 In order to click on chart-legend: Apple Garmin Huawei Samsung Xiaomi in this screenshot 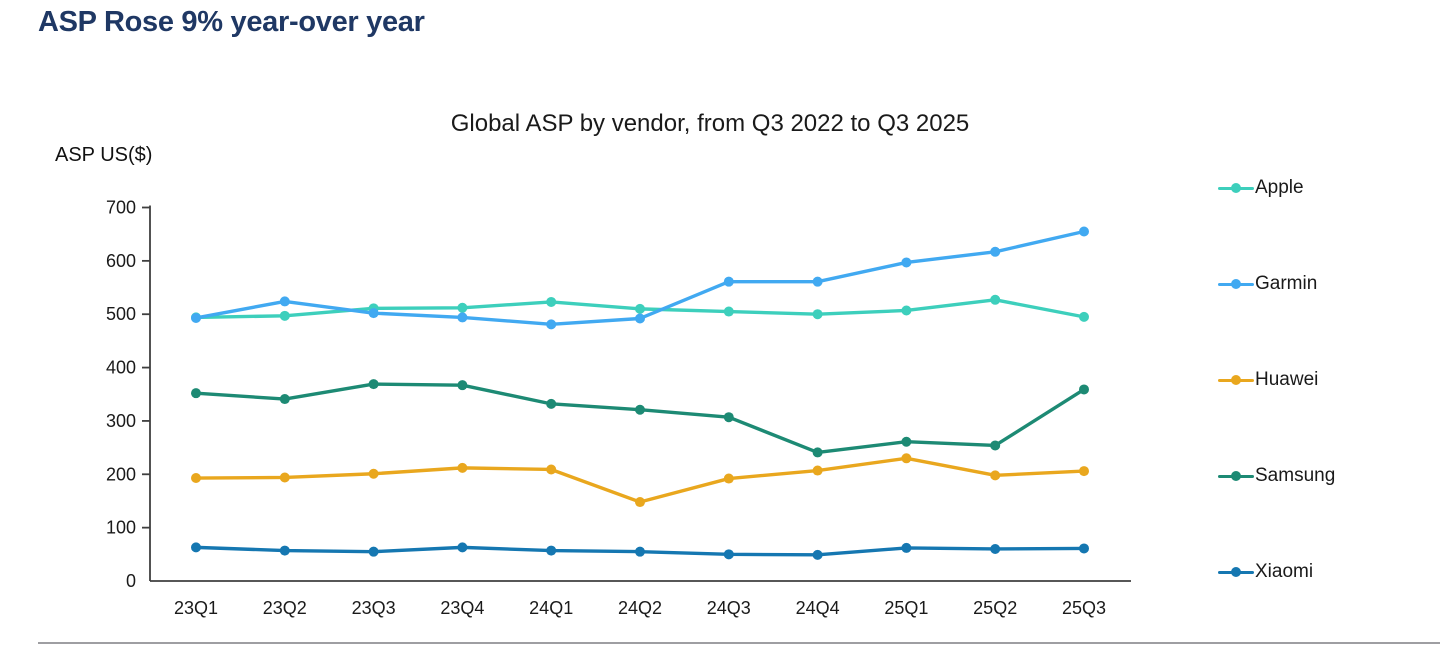, I will do `click(1276, 380)`.